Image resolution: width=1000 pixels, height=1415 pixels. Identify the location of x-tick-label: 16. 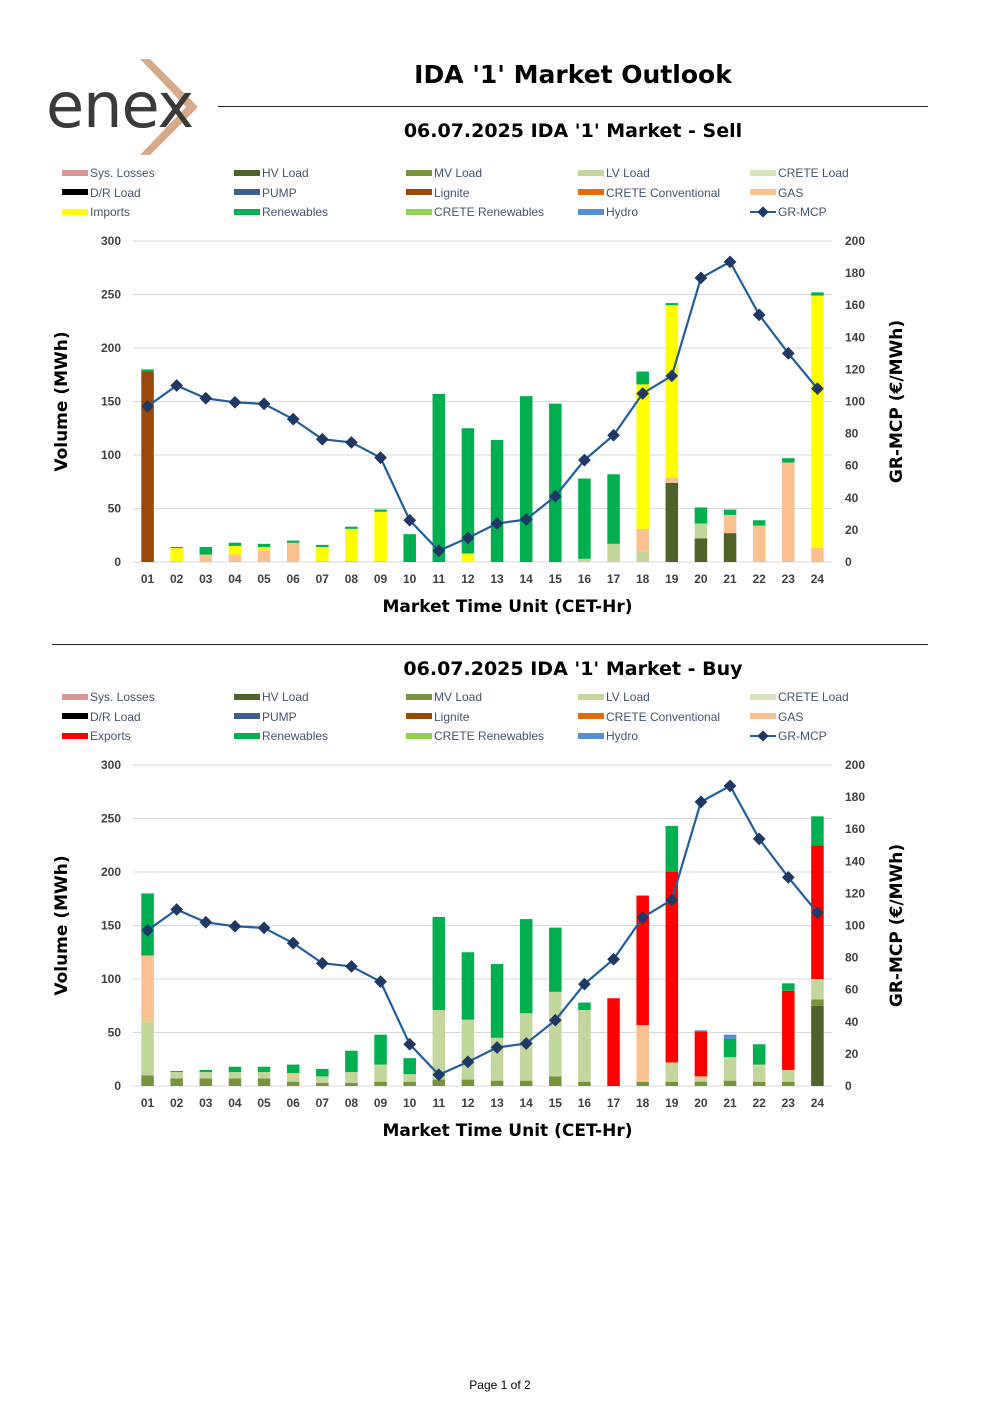
(585, 1103).